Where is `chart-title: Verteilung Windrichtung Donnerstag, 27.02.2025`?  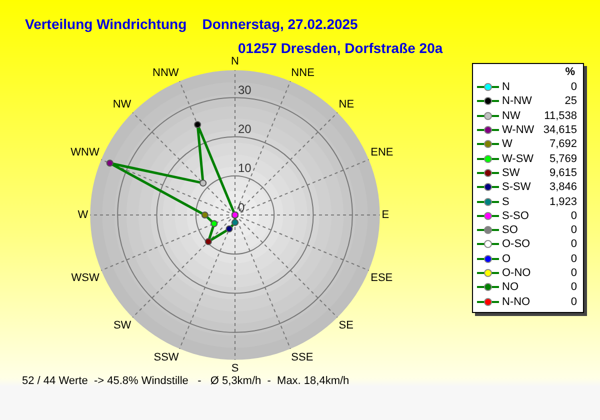
chart-title: Verteilung Windrichtung Donnerstag, 27.02.2025 is located at coordinates (191, 24).